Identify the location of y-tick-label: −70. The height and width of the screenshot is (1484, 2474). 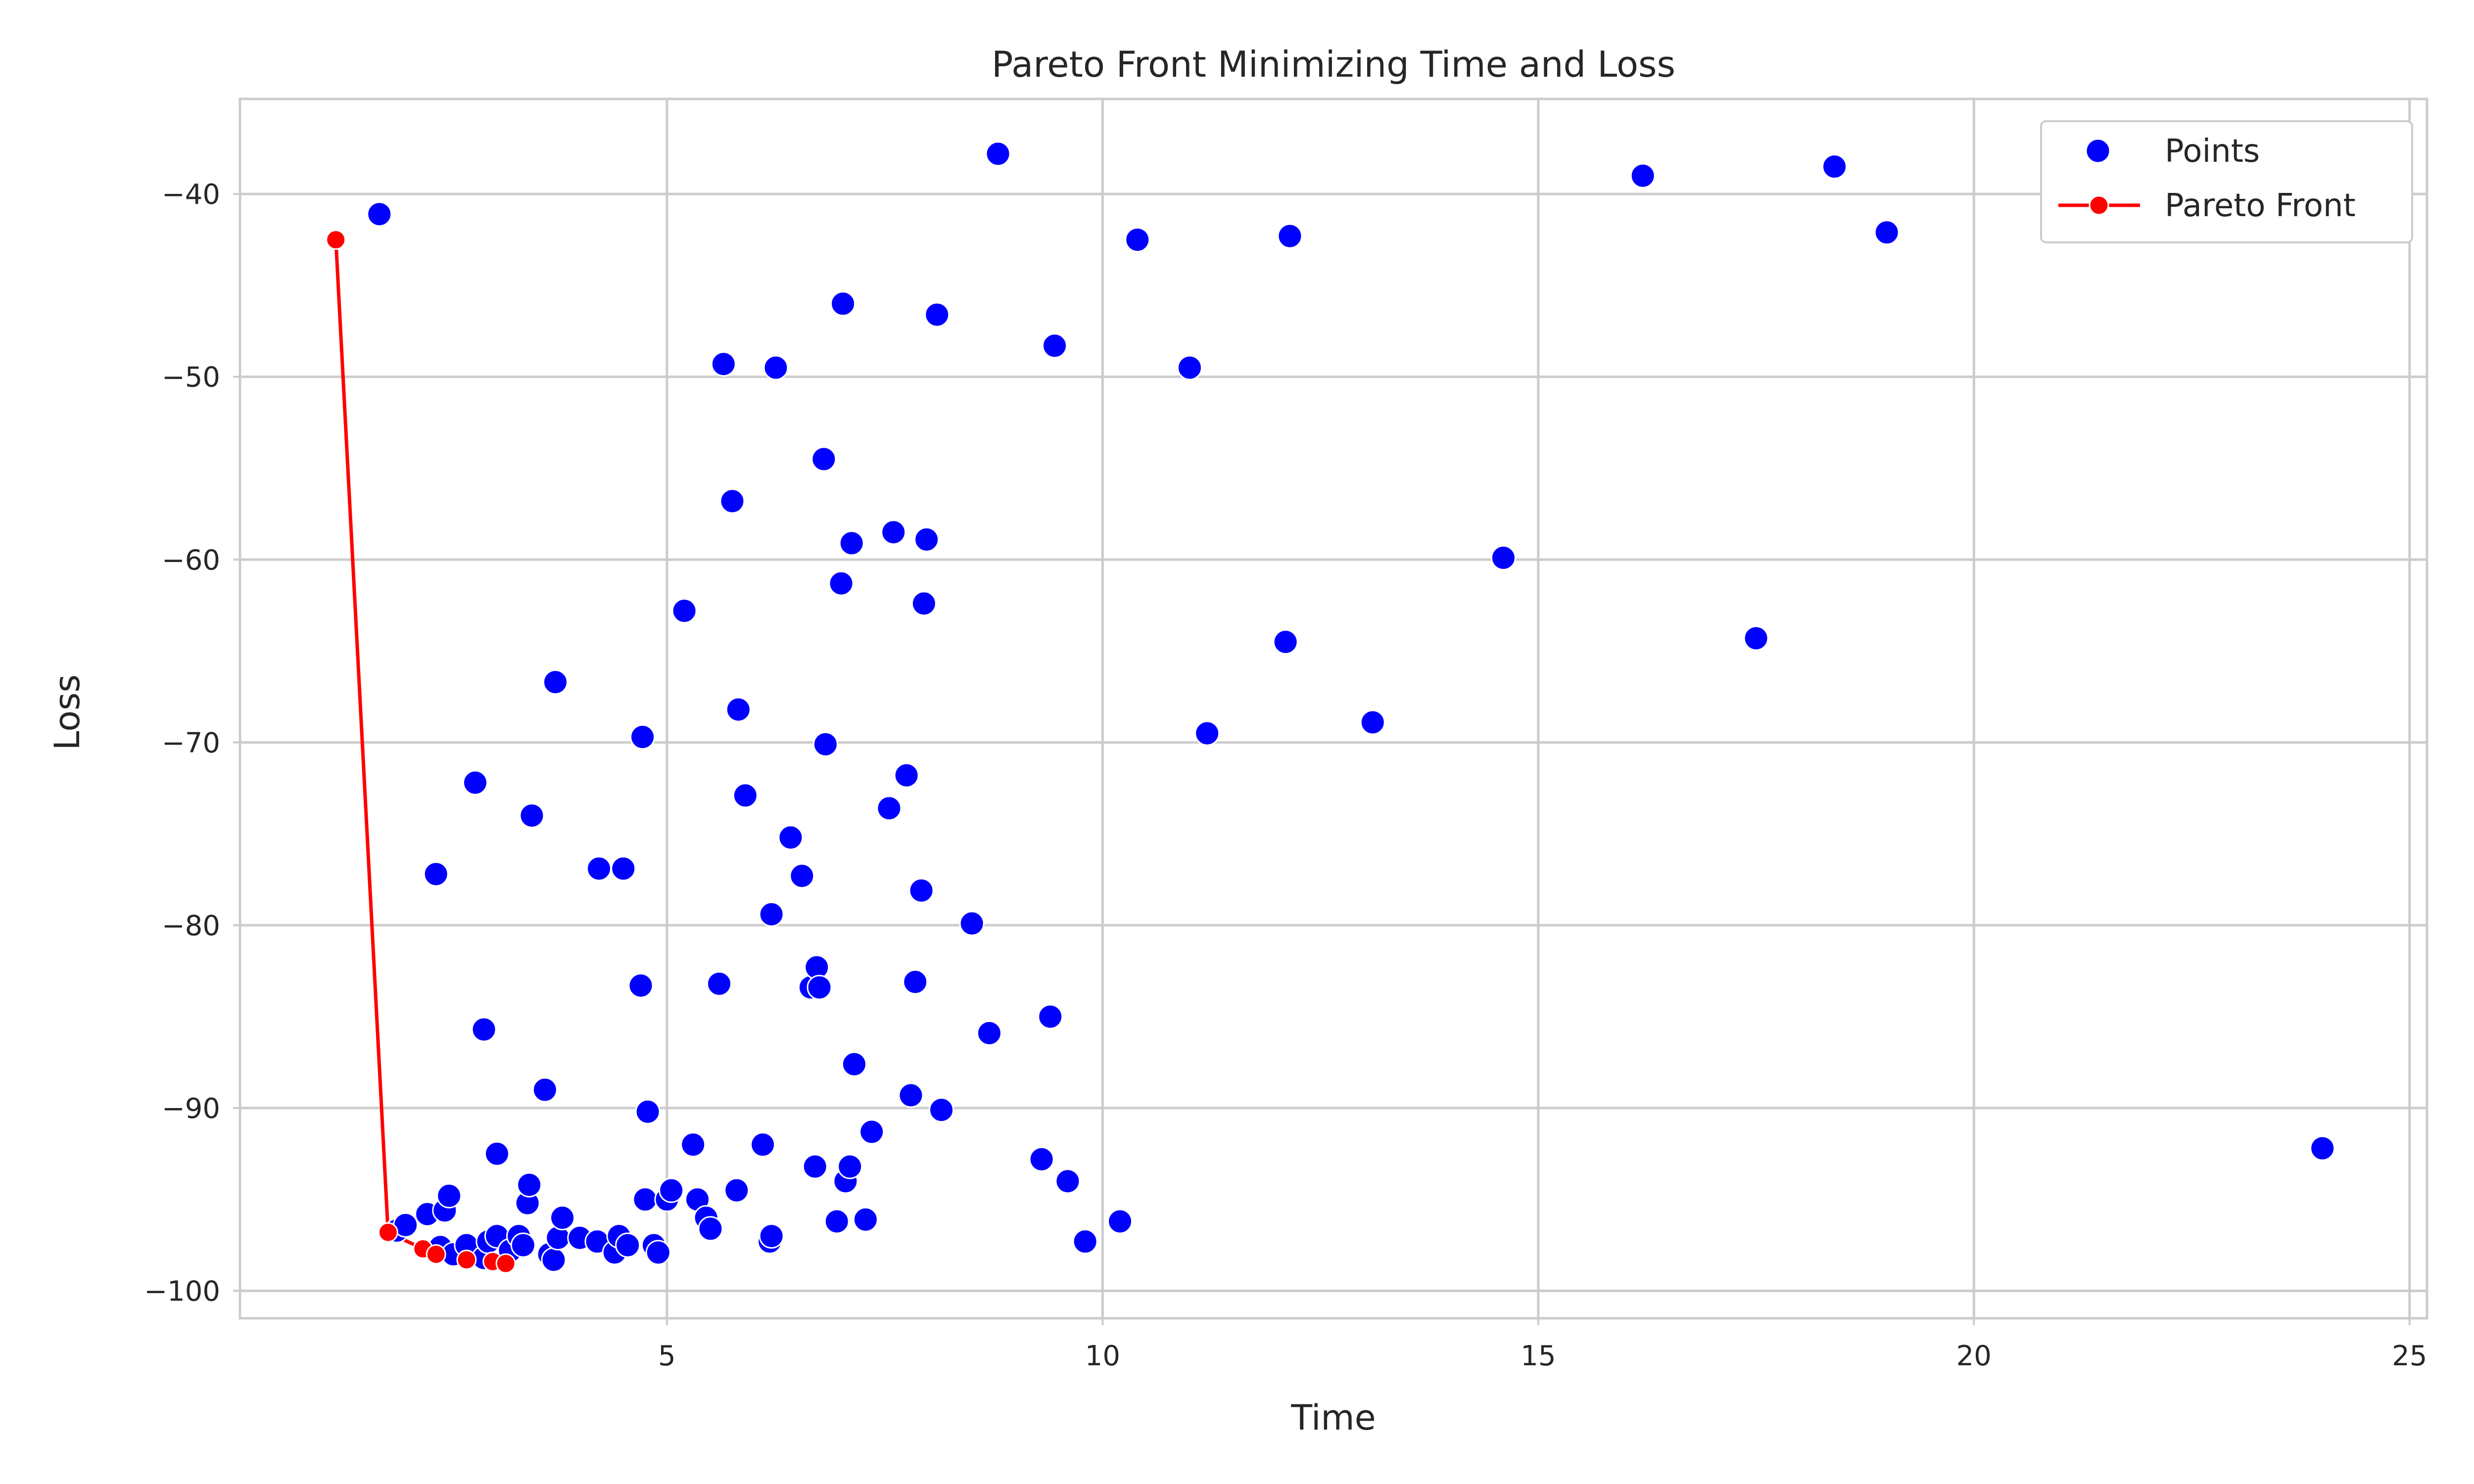
(191, 743).